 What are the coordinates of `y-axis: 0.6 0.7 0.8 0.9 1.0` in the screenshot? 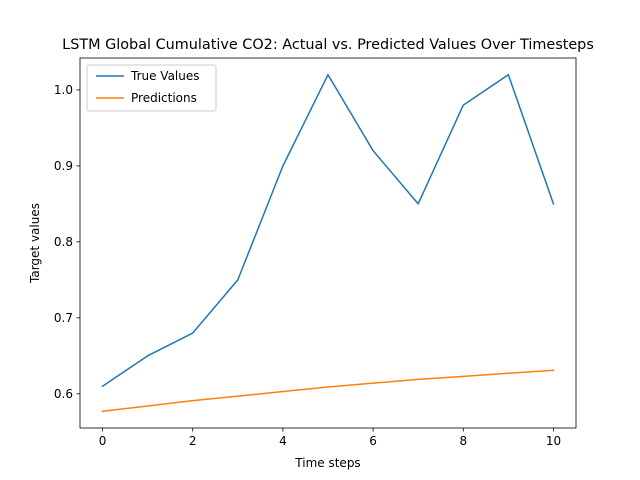 It's located at (67, 242).